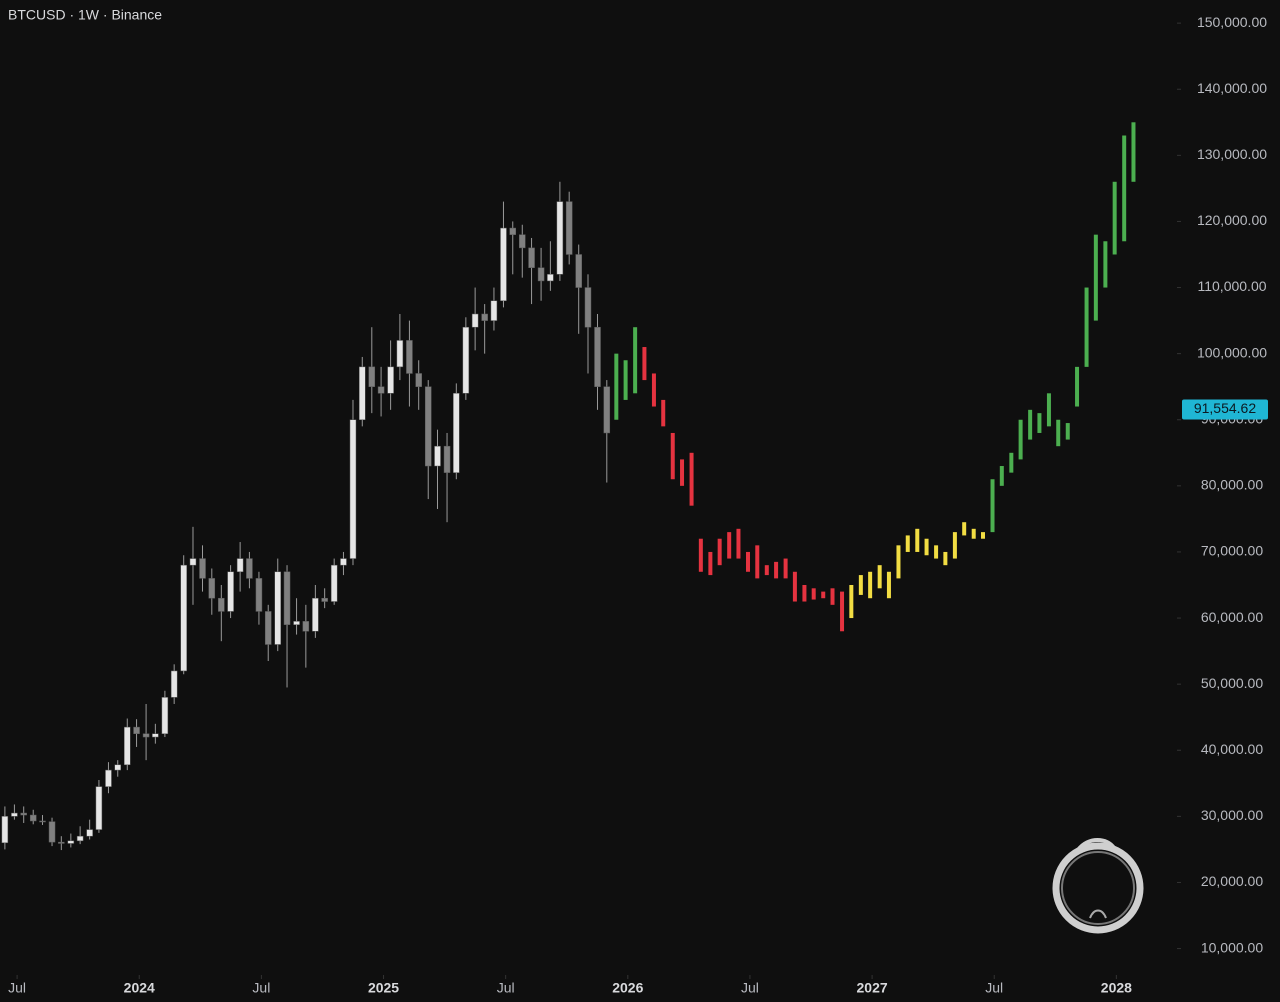 This screenshot has height=1002, width=1280. I want to click on x-tick-label: 2027, so click(872, 988).